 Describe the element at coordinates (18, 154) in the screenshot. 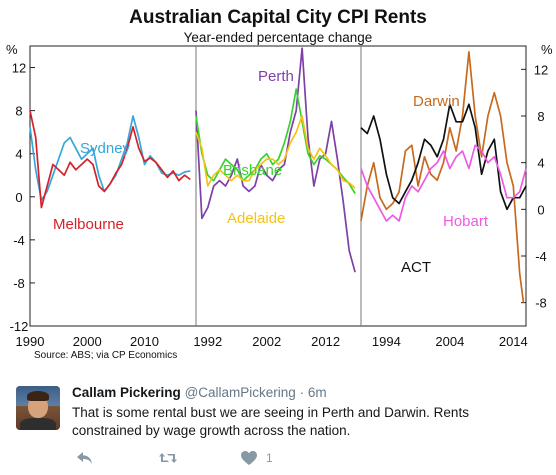

I see `left-tick-label: 4` at that location.